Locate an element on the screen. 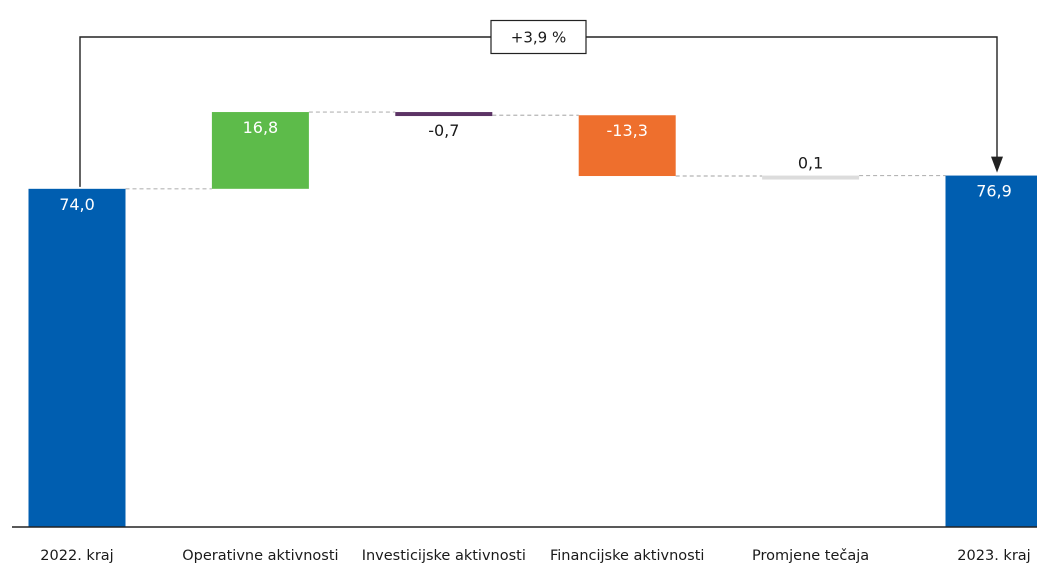 This screenshot has height=566, width=1037. value-label: 76,9 is located at coordinates (994, 191).